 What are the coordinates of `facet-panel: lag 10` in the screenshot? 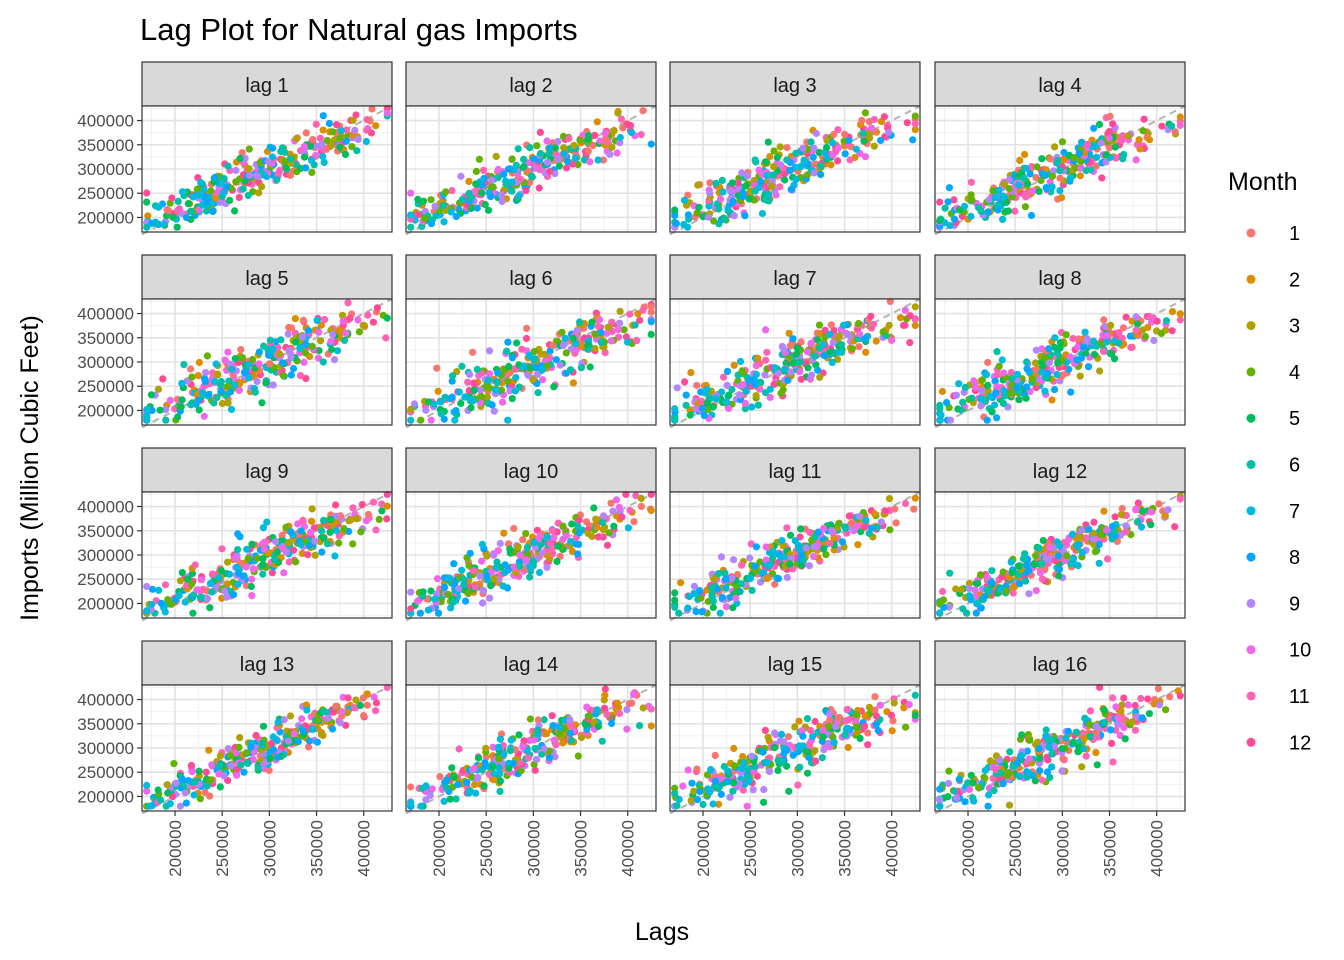 It's located at (531, 534).